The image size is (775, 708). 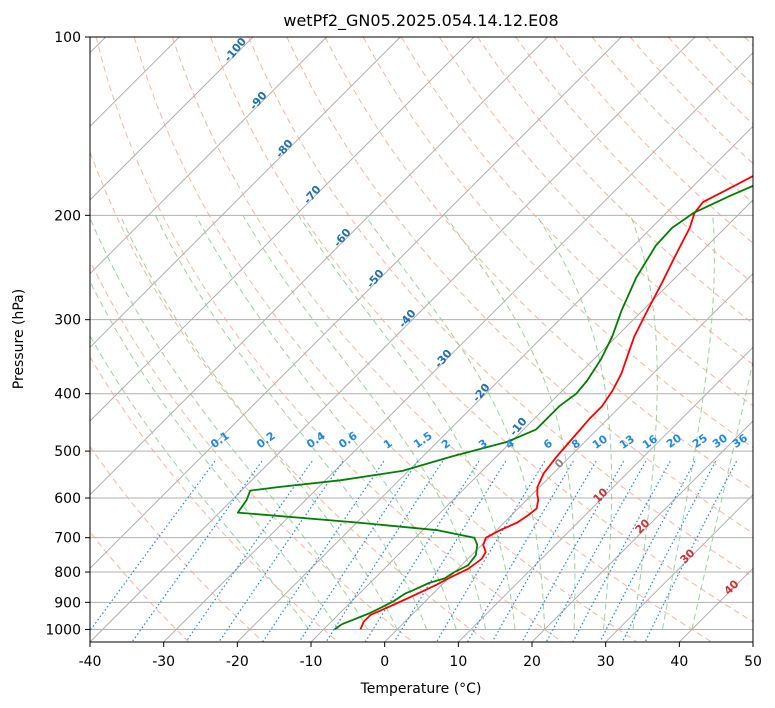 I want to click on mixing-ratio-label: 16, so click(x=650, y=442).